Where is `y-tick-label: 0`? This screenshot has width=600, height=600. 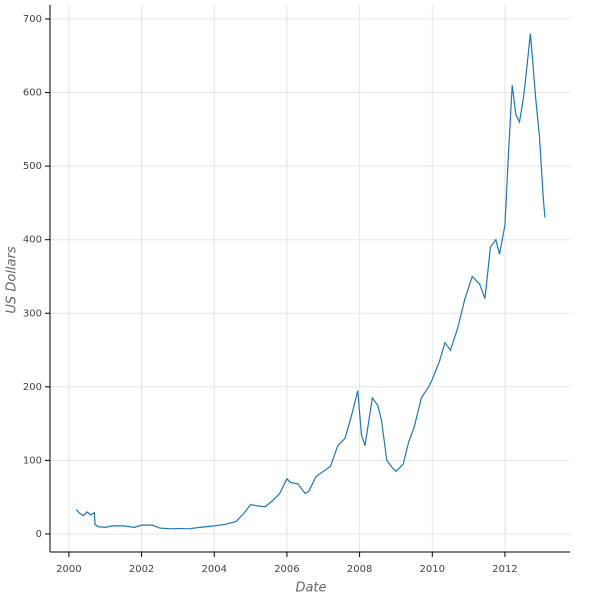
y-tick-label: 0 is located at coordinates (39, 534).